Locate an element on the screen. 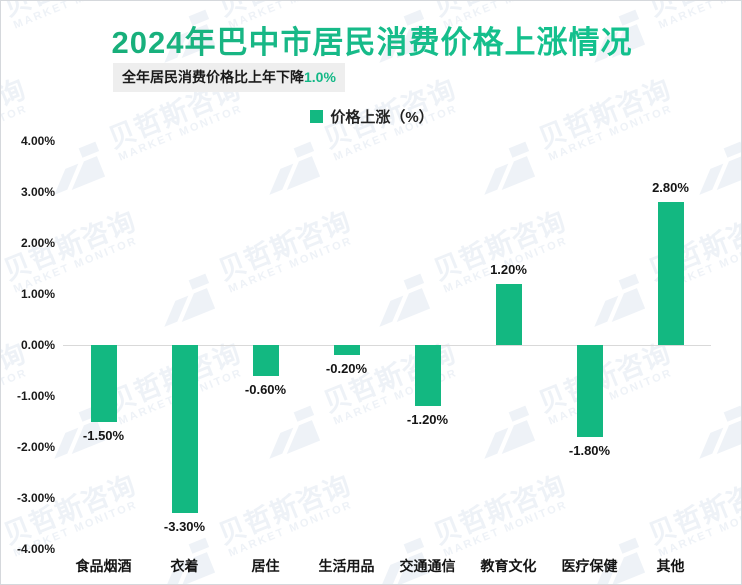  x-axis-tick-label: 衣着 is located at coordinates (184, 566).